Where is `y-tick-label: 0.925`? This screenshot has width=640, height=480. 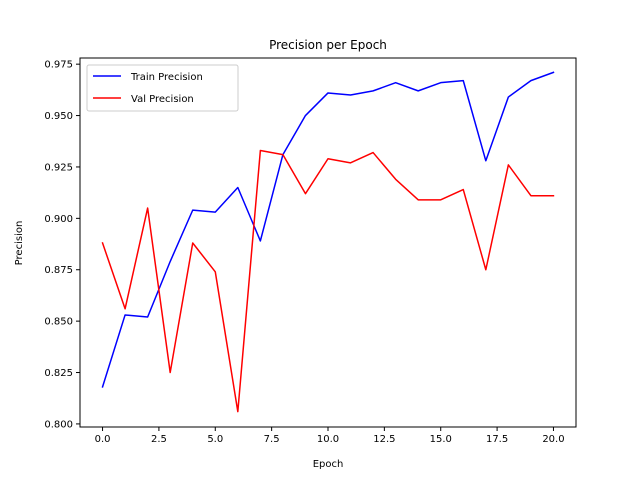 y-tick-label: 0.925 is located at coordinates (58, 167).